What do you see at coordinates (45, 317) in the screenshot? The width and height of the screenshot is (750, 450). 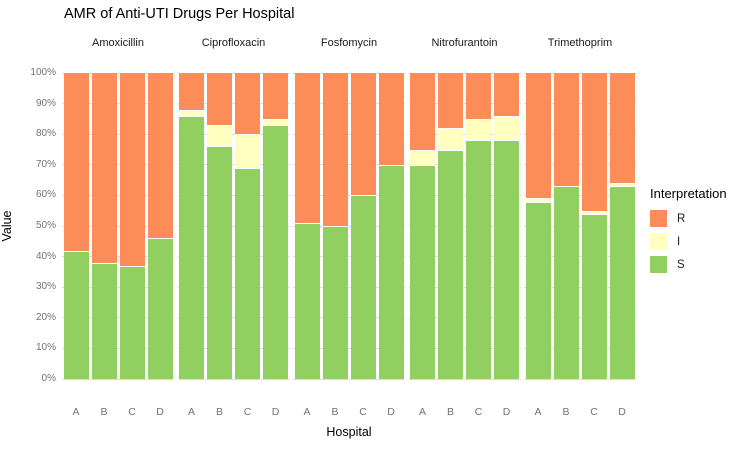 I see `y-tick-label: 20%` at bounding box center [45, 317].